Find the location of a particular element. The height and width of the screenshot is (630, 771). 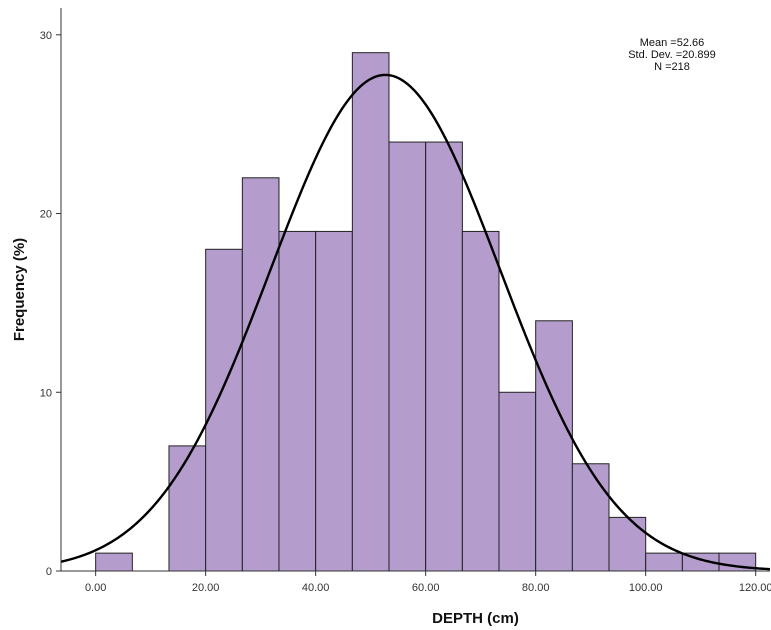

x-tick-label: 0.00 is located at coordinates (95, 588).